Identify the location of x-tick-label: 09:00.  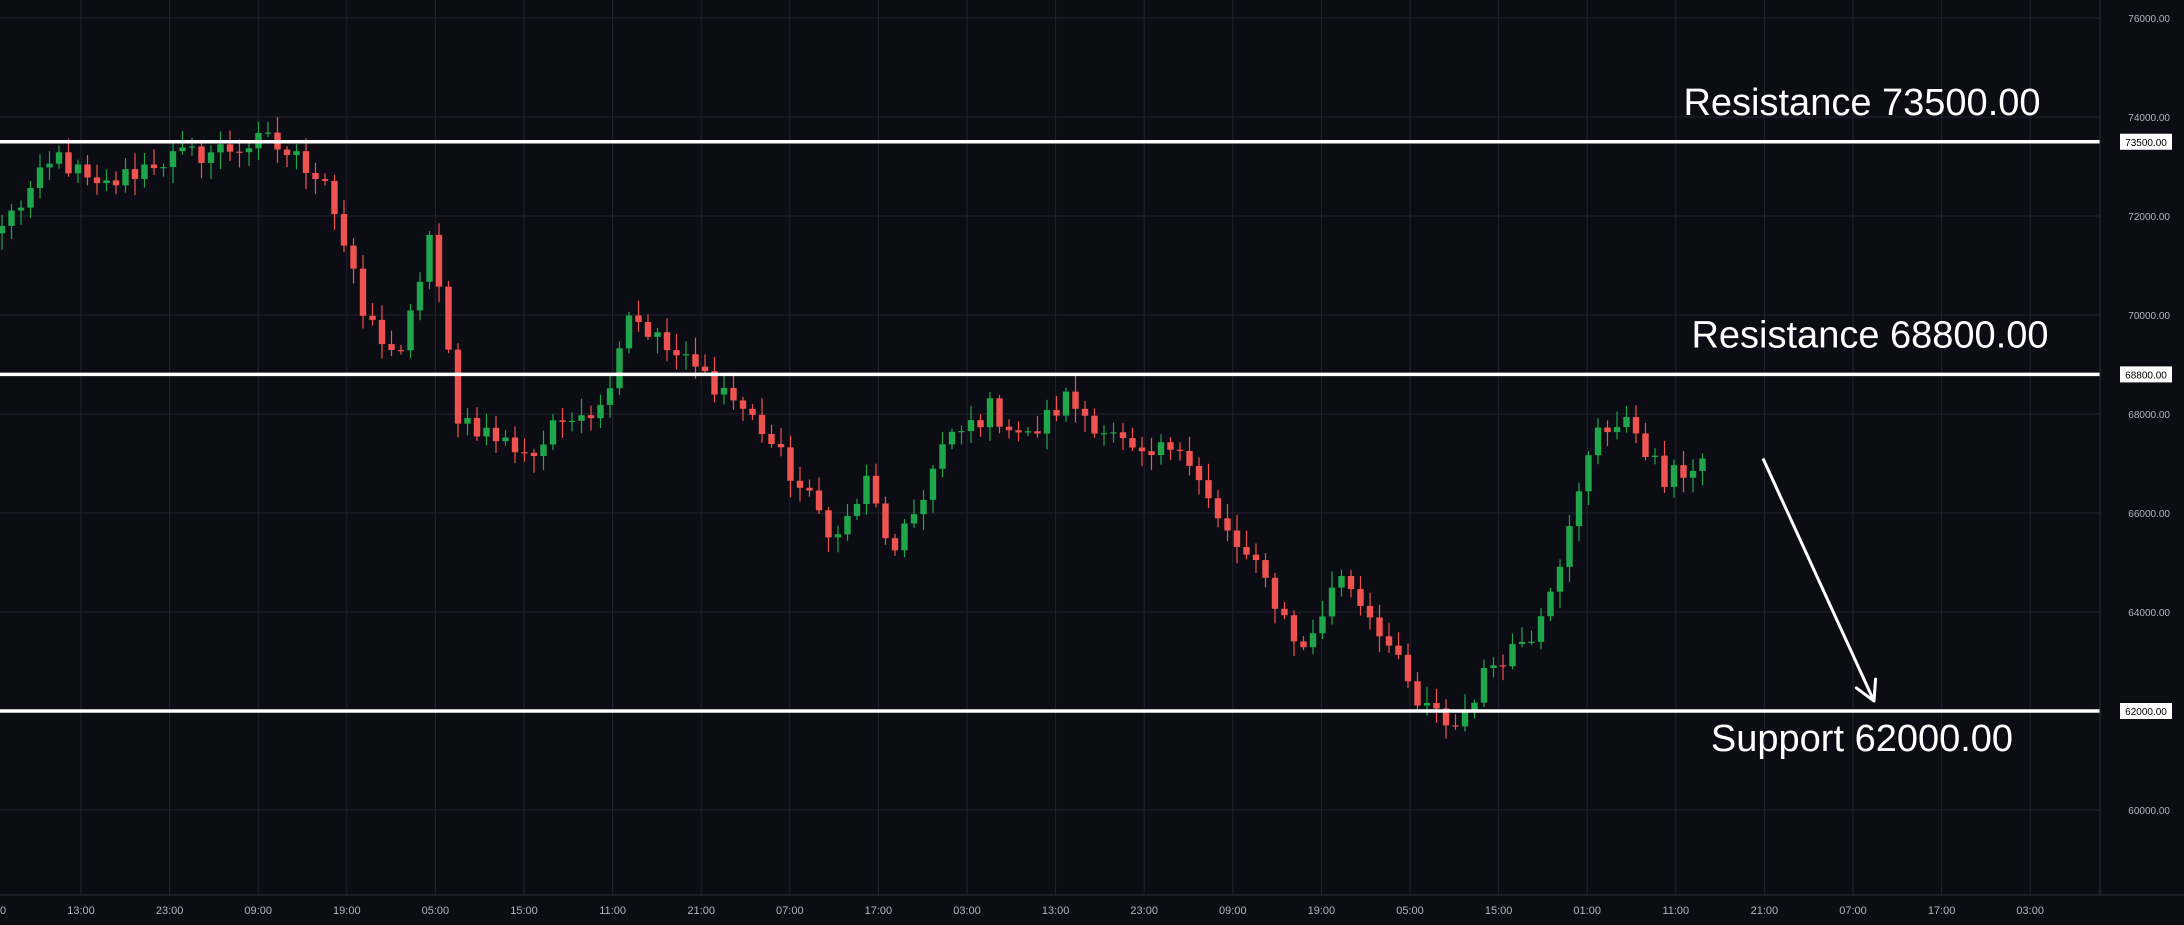
(258, 911).